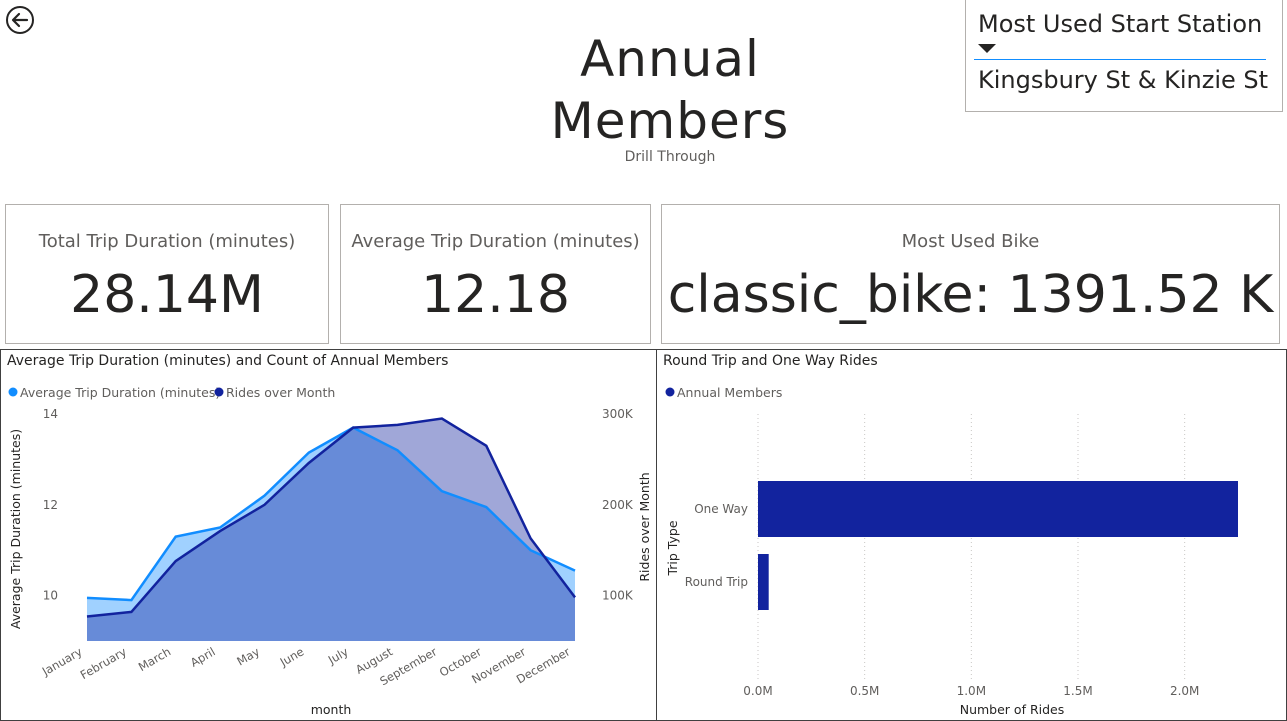 This screenshot has width=1287, height=721. I want to click on slicer-divider, so click(1120, 59).